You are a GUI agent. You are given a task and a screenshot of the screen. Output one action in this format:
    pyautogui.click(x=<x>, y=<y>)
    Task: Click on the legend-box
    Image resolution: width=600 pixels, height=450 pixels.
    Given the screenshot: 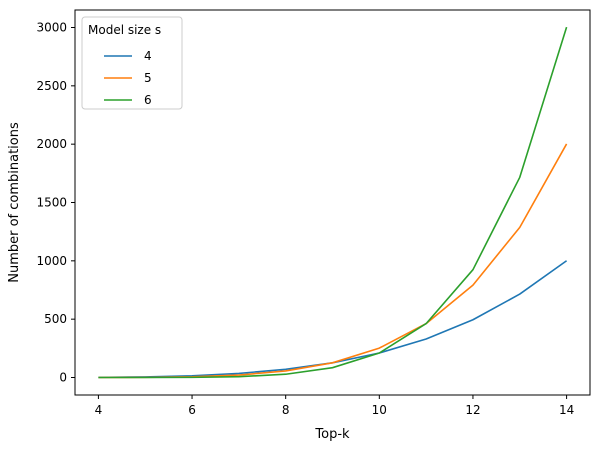 What is the action you would take?
    pyautogui.click(x=132, y=63)
    